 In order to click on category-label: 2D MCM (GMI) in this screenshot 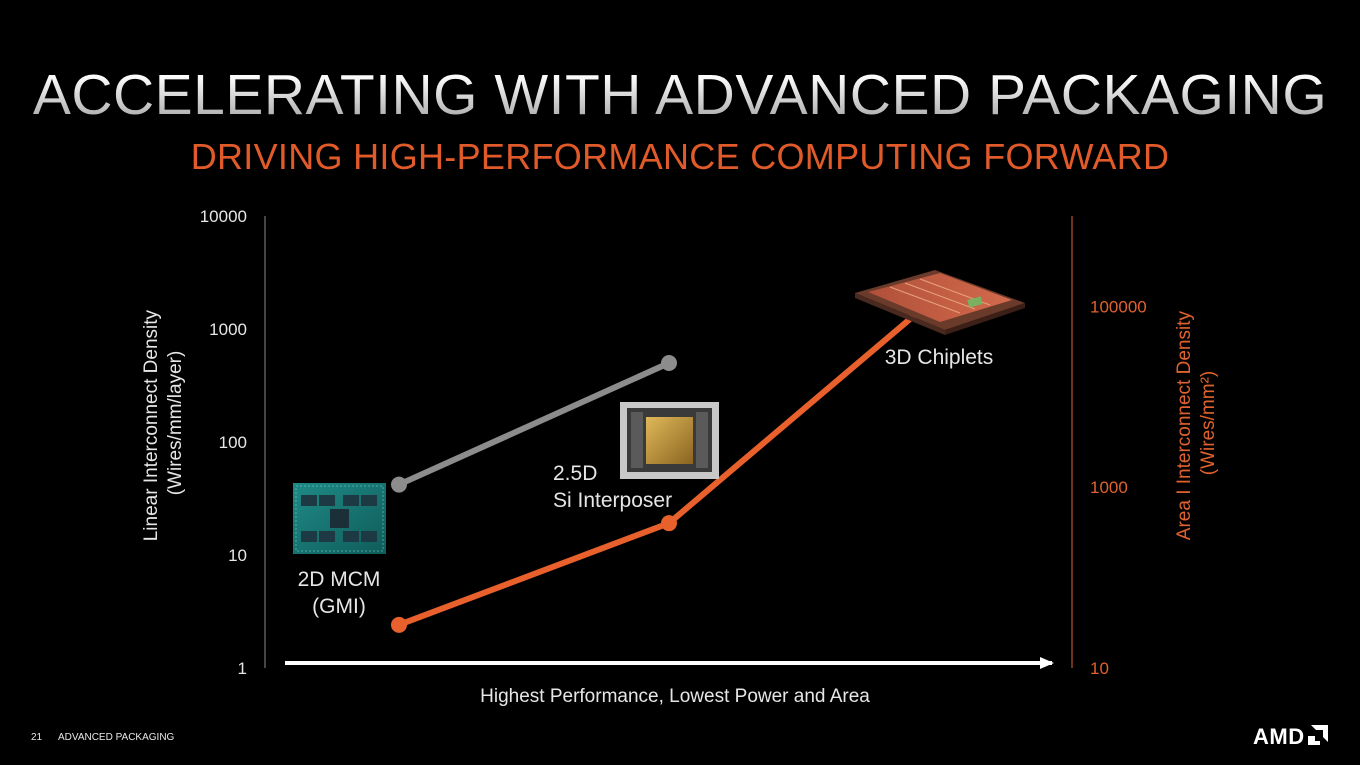, I will do `click(339, 593)`.